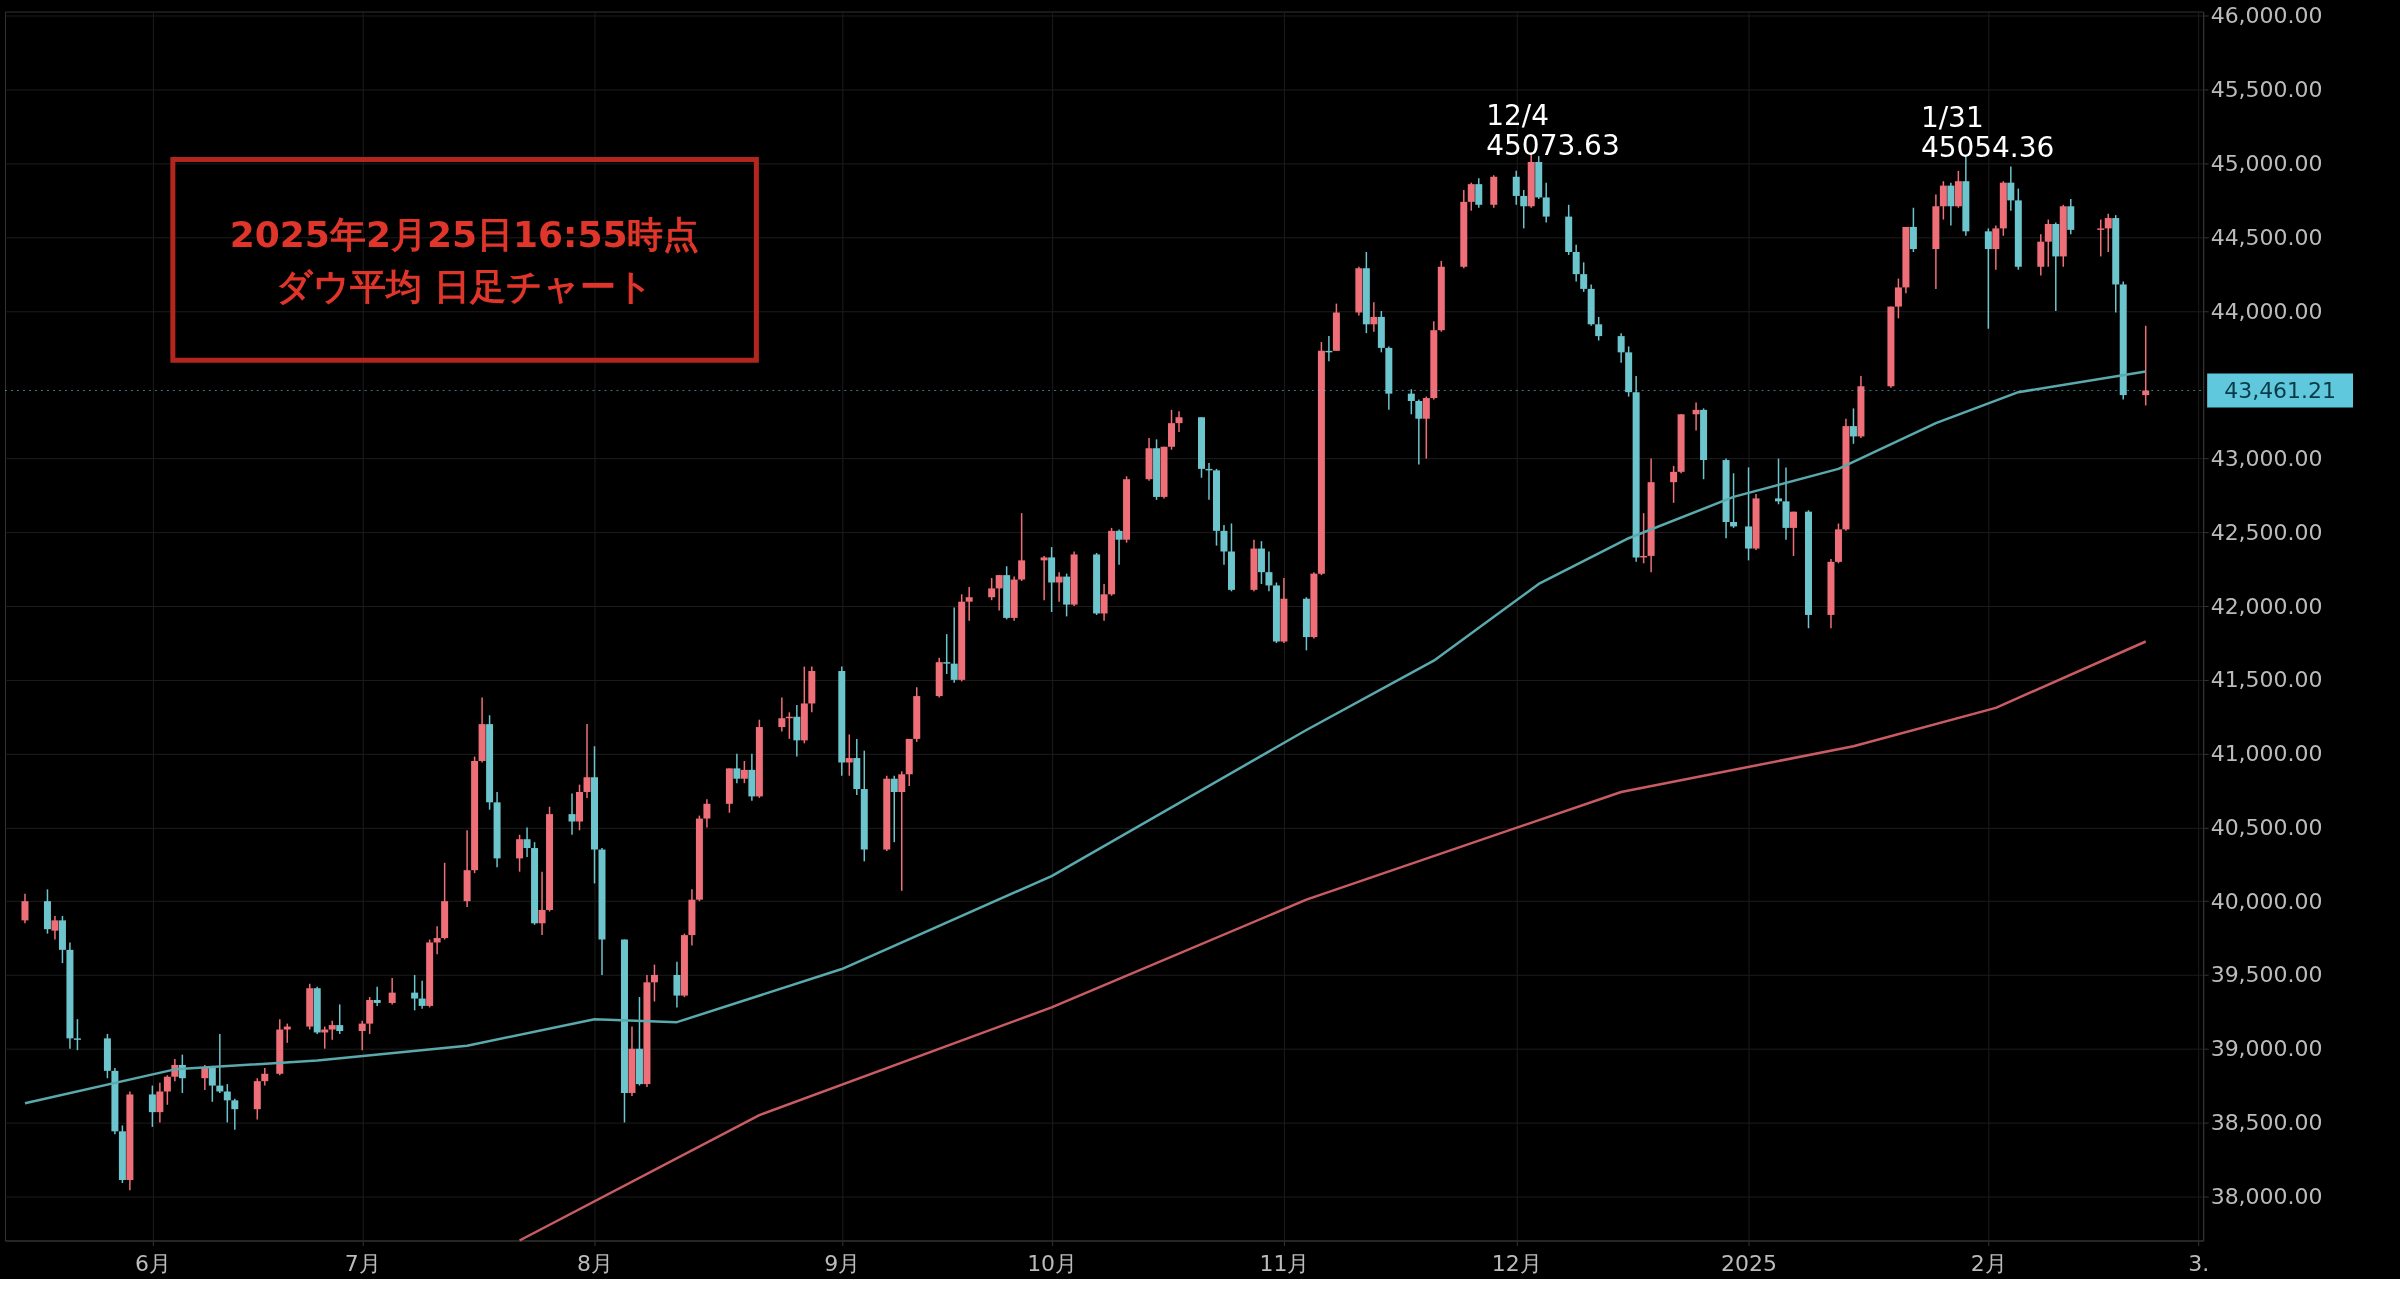 This screenshot has height=1313, width=2400. What do you see at coordinates (1052, 1263) in the screenshot?
I see `x-tick-label: 10月` at bounding box center [1052, 1263].